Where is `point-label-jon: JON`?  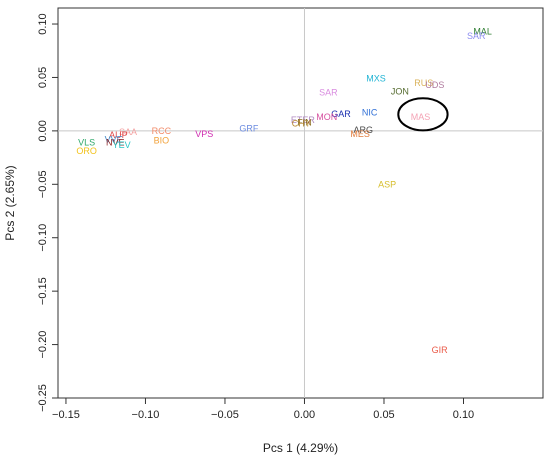
point-label-jon: JON is located at coordinates (400, 91).